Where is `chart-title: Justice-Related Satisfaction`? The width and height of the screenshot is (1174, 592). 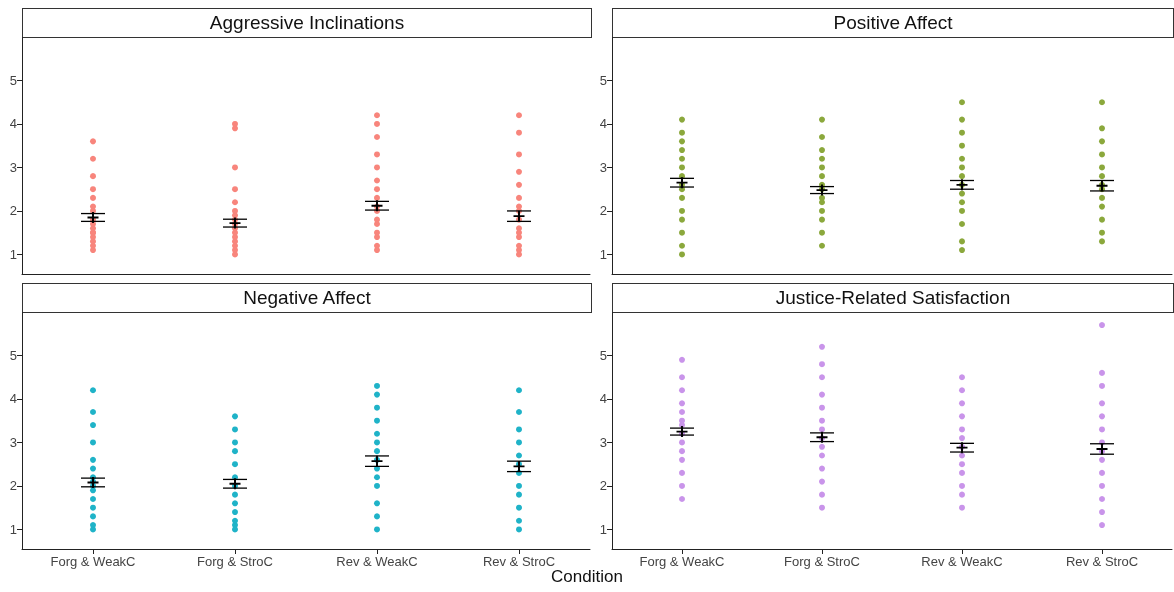
chart-title: Justice-Related Satisfaction is located at coordinates (893, 298).